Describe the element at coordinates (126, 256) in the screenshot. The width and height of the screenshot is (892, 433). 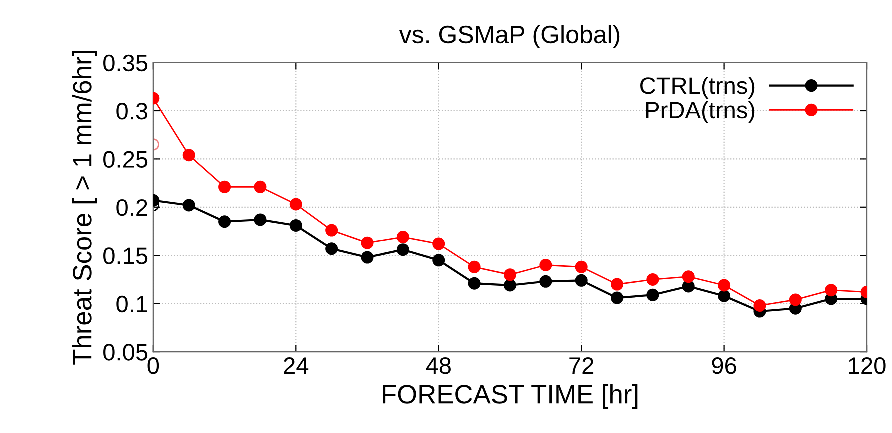
I see `y-tick-label: 0.15` at that location.